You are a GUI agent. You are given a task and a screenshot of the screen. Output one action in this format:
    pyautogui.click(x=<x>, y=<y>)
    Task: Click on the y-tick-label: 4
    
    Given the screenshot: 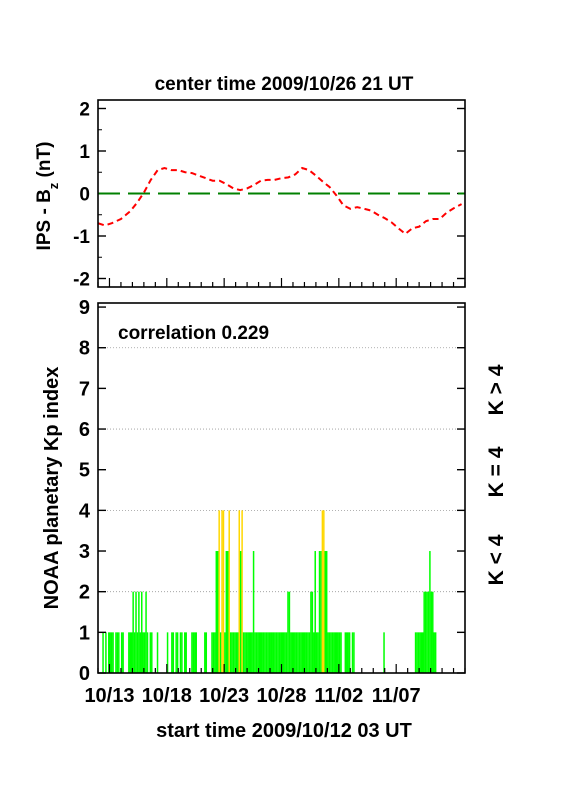 What is the action you would take?
    pyautogui.click(x=85, y=511)
    